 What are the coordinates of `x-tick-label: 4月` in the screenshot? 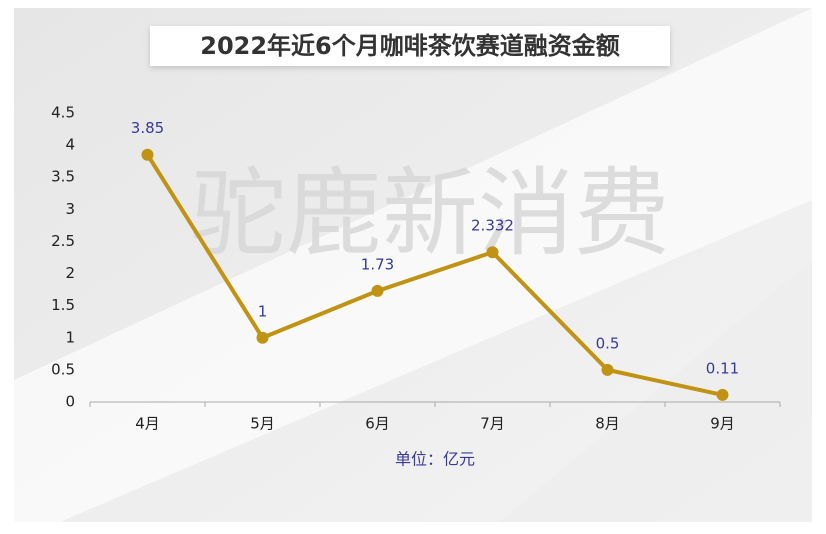 It's located at (147, 424).